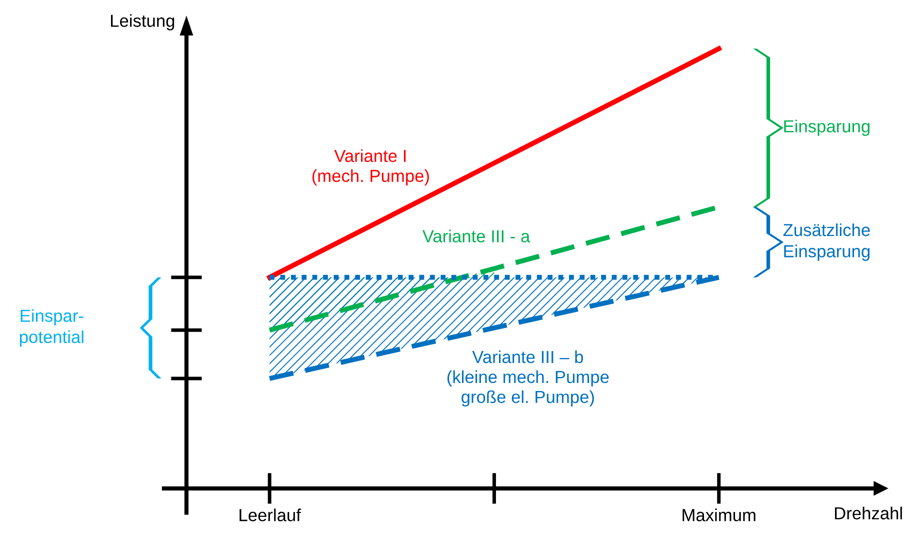  I want to click on annotation: Einsparung, so click(827, 128).